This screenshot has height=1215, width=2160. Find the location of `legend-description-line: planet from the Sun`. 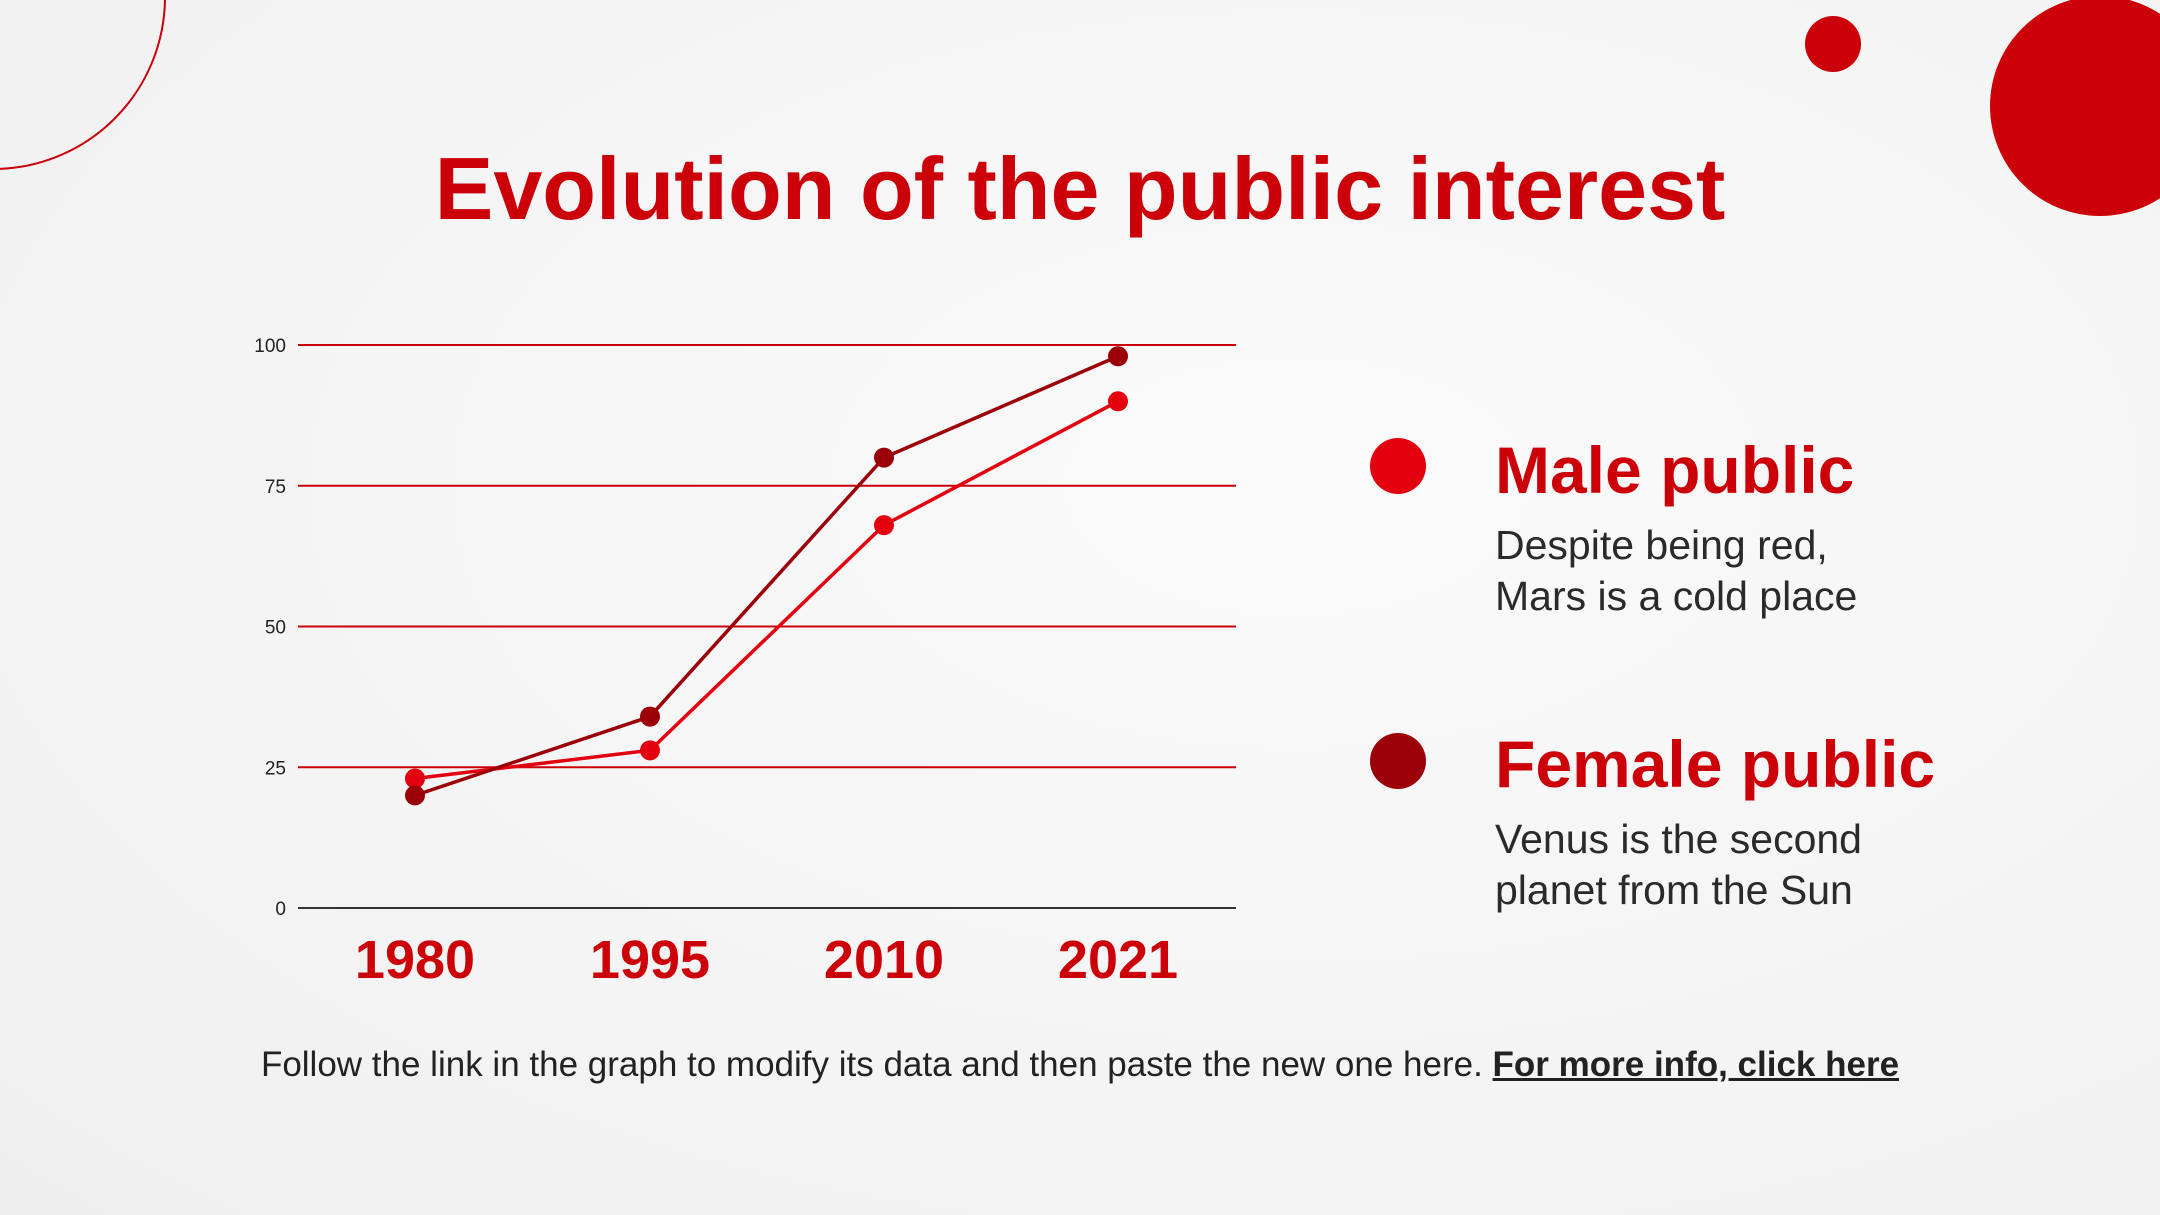

legend-description-line: planet from the Sun is located at coordinates (1674, 890).